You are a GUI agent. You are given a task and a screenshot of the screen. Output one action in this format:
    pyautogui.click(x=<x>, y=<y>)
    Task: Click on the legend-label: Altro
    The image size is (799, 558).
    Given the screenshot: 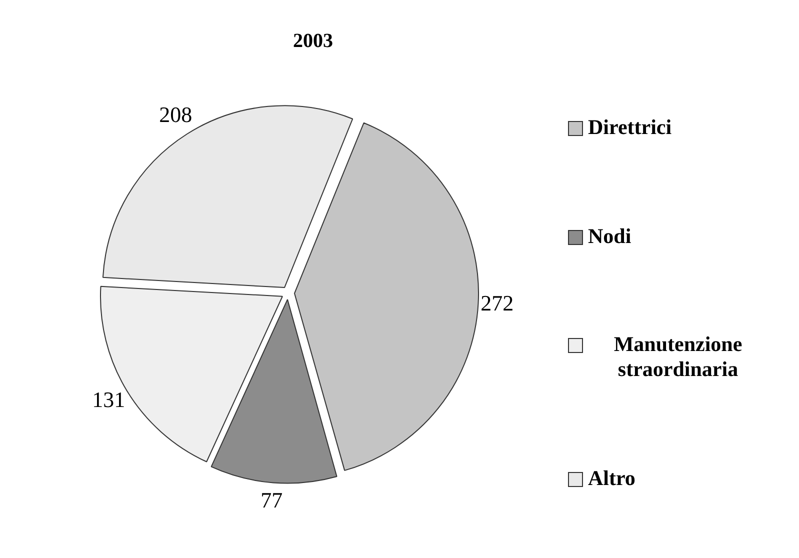 What is the action you would take?
    pyautogui.click(x=612, y=479)
    